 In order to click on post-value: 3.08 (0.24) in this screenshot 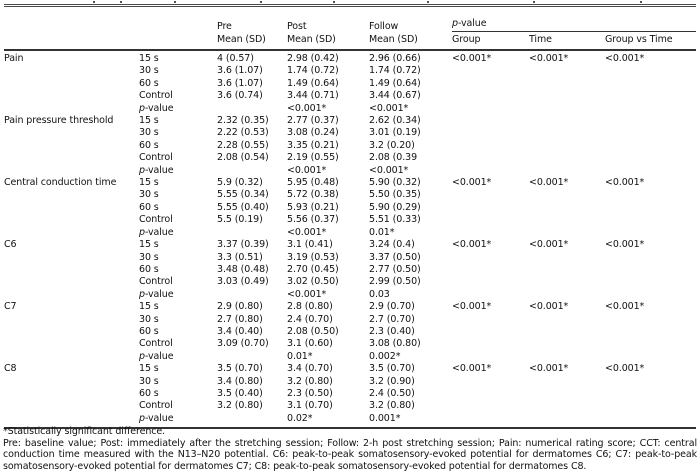, I will do `click(313, 133)`.